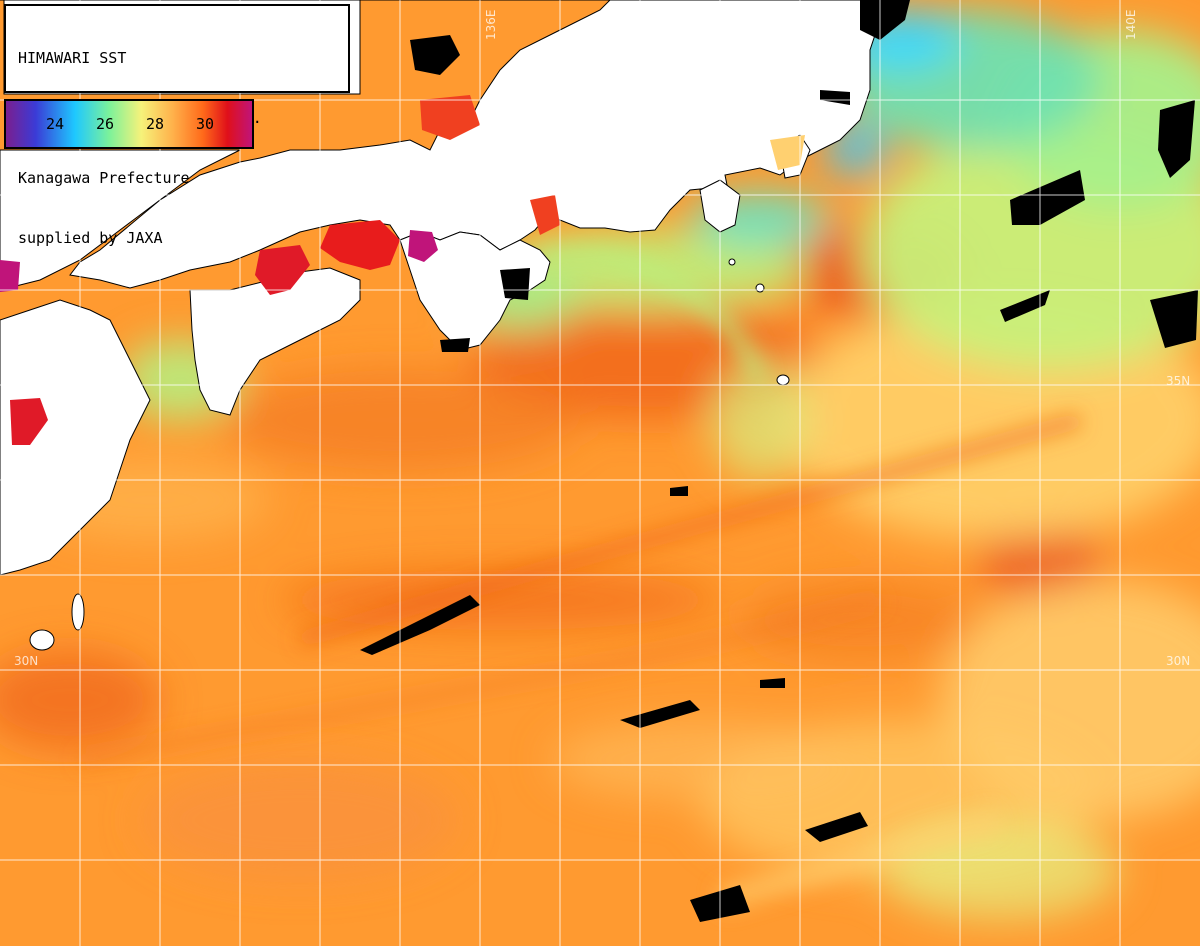  What do you see at coordinates (42, 640) in the screenshot?
I see `land-island-tanegashima` at bounding box center [42, 640].